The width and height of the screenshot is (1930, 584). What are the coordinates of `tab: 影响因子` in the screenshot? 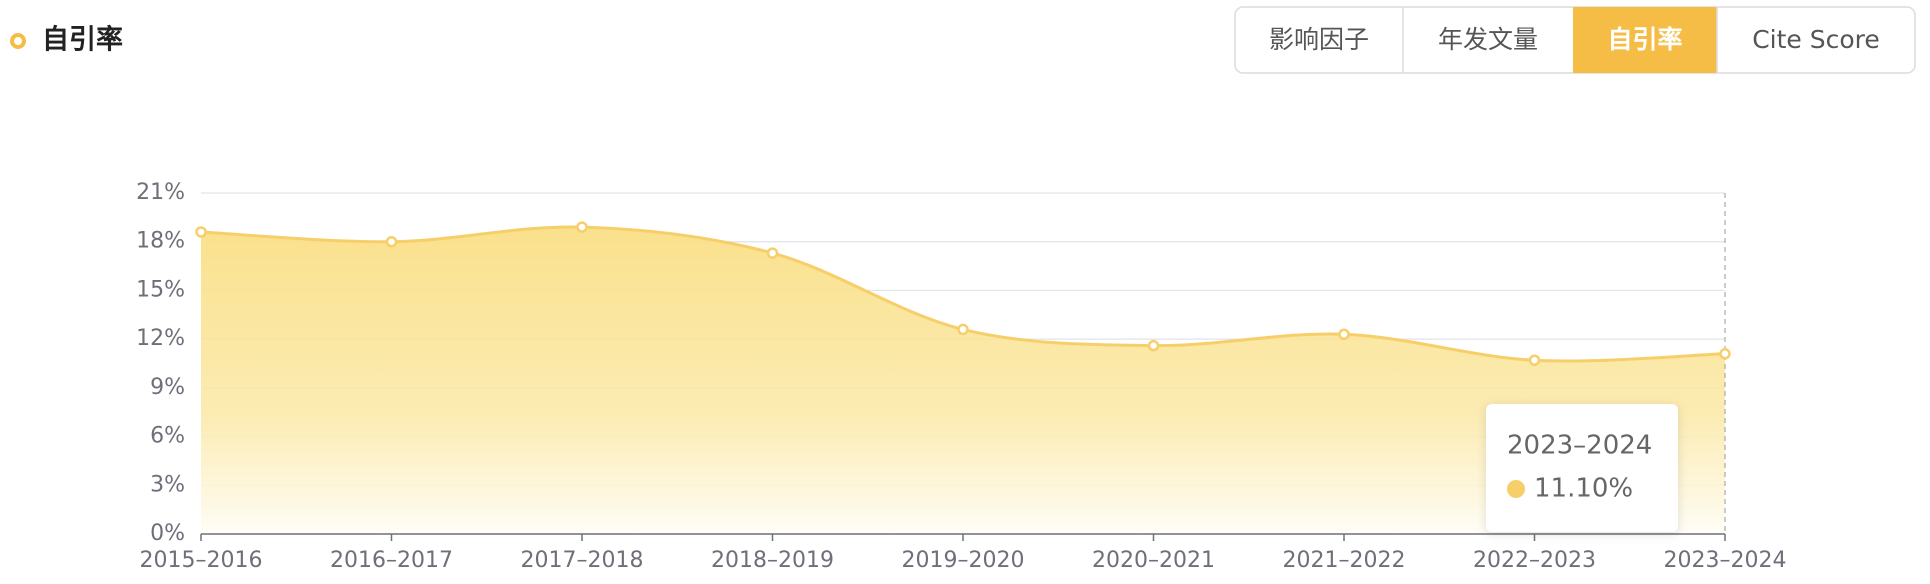 It's located at (1319, 39).